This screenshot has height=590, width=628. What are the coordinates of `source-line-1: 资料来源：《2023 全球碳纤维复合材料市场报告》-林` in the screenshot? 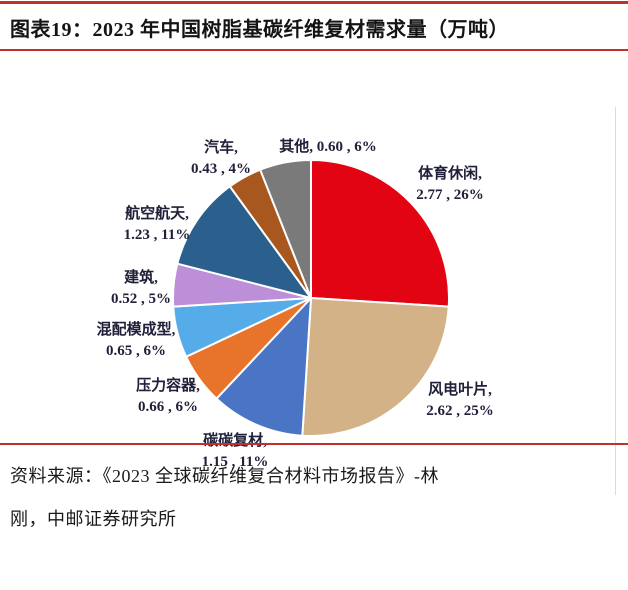 It's located at (224, 476).